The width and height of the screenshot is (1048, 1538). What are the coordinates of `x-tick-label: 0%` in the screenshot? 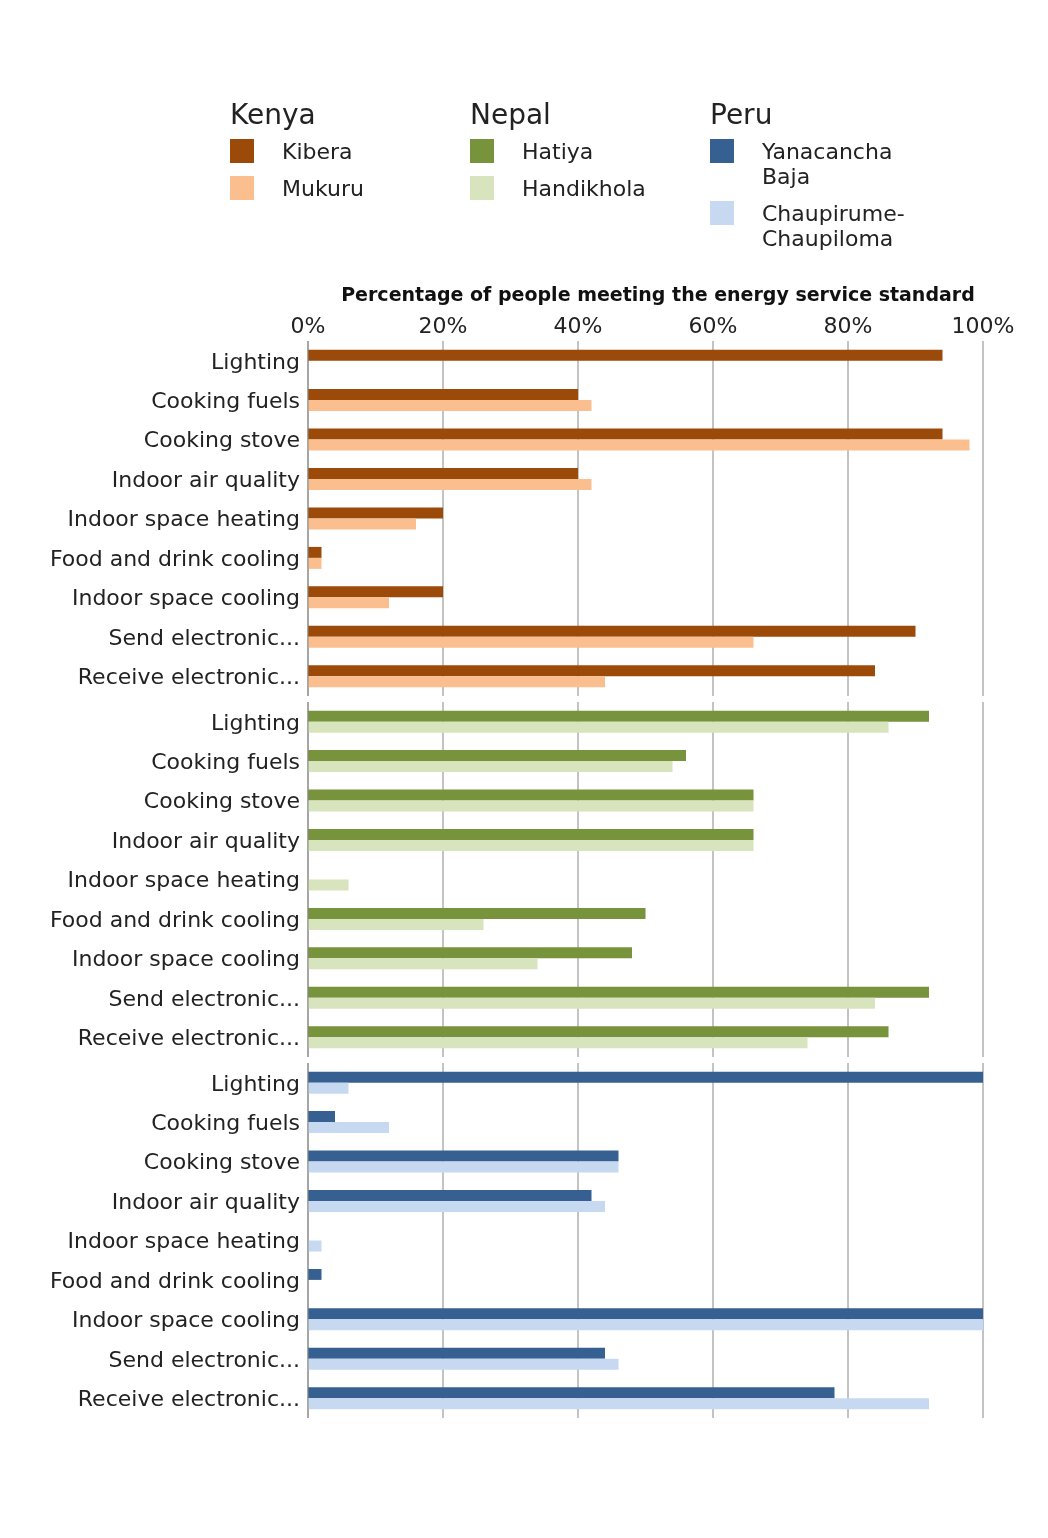 It's located at (308, 325).